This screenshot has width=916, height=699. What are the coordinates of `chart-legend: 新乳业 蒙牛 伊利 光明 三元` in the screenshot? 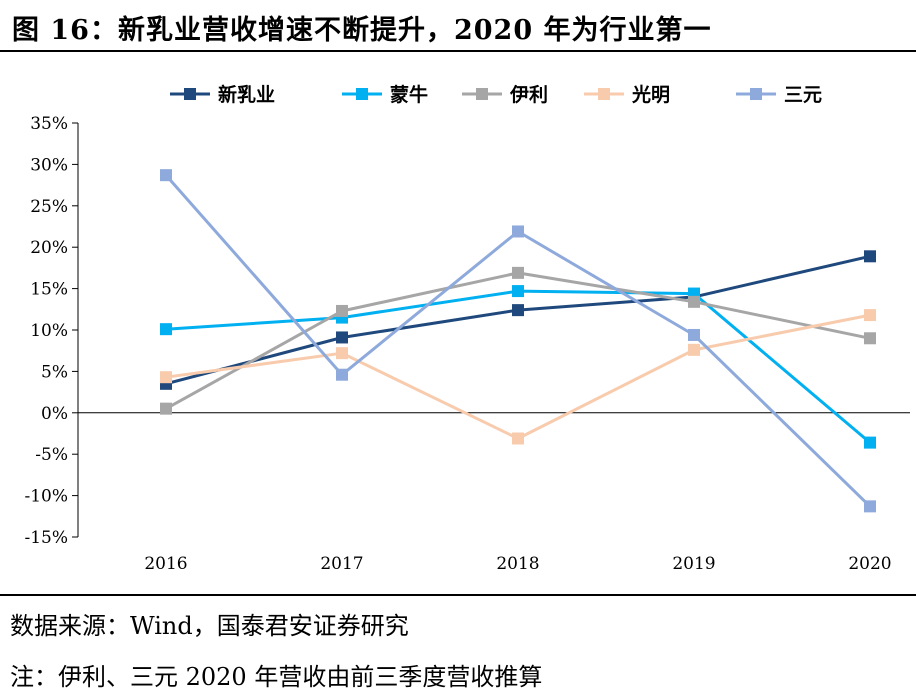 It's located at (496, 94).